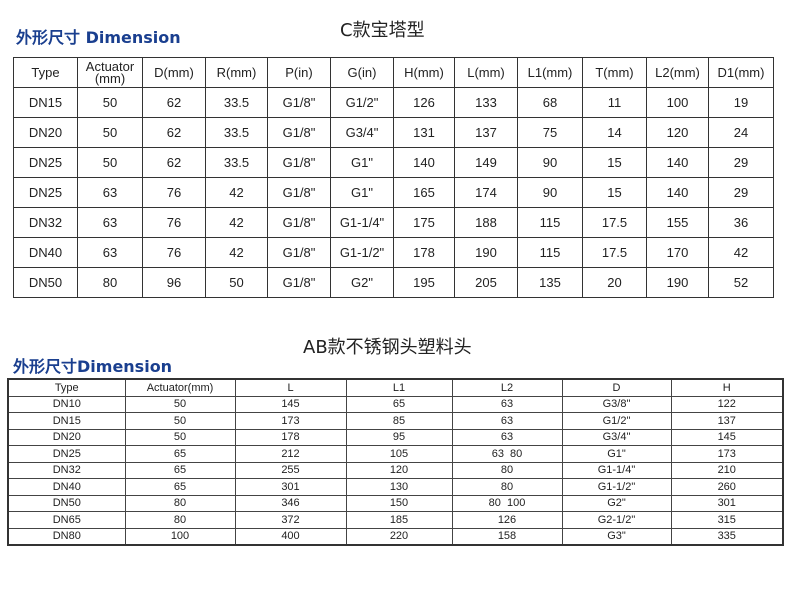  What do you see at coordinates (180, 536) in the screenshot?
I see `table-cell: 100` at bounding box center [180, 536].